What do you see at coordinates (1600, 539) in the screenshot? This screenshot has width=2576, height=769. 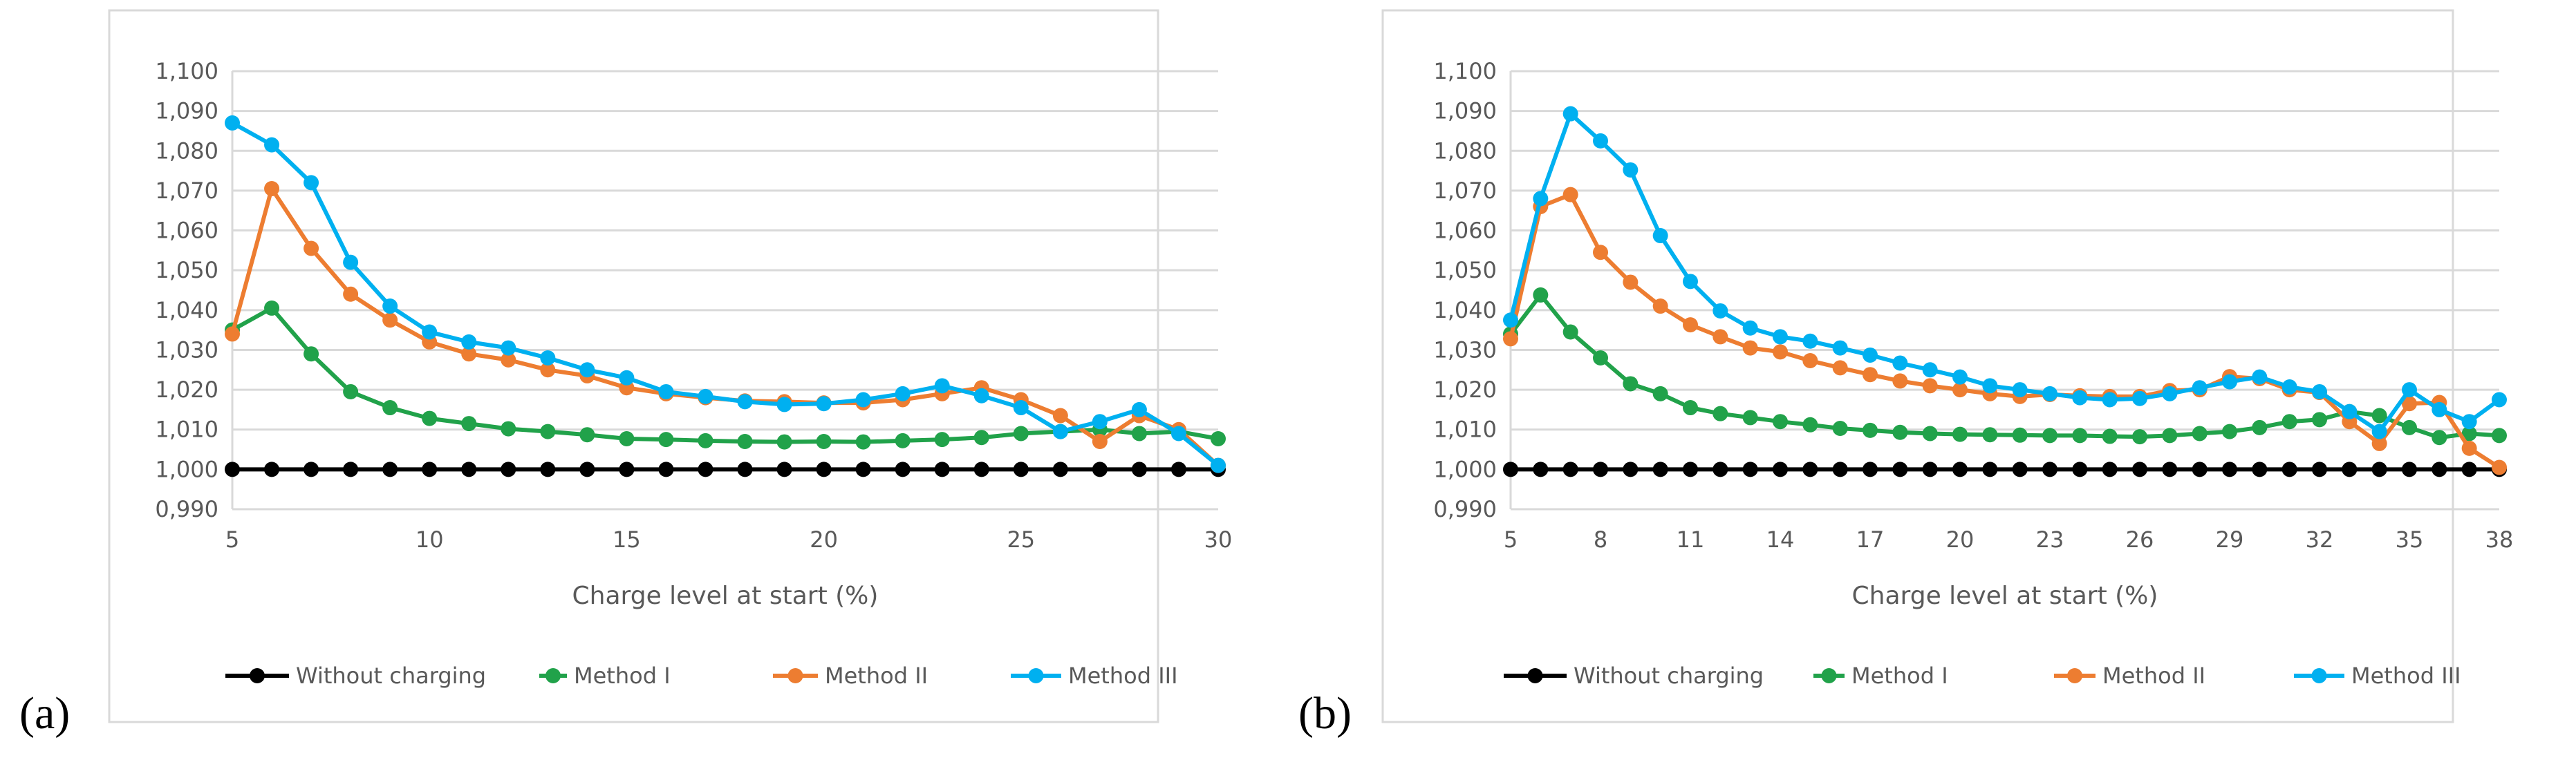 I see `x-tick-label: 8` at bounding box center [1600, 539].